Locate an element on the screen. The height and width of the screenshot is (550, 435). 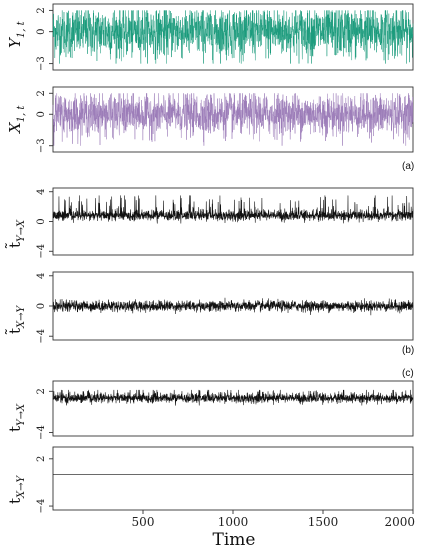
panel-x1: −3 0 2 is located at coordinates (225, 119).